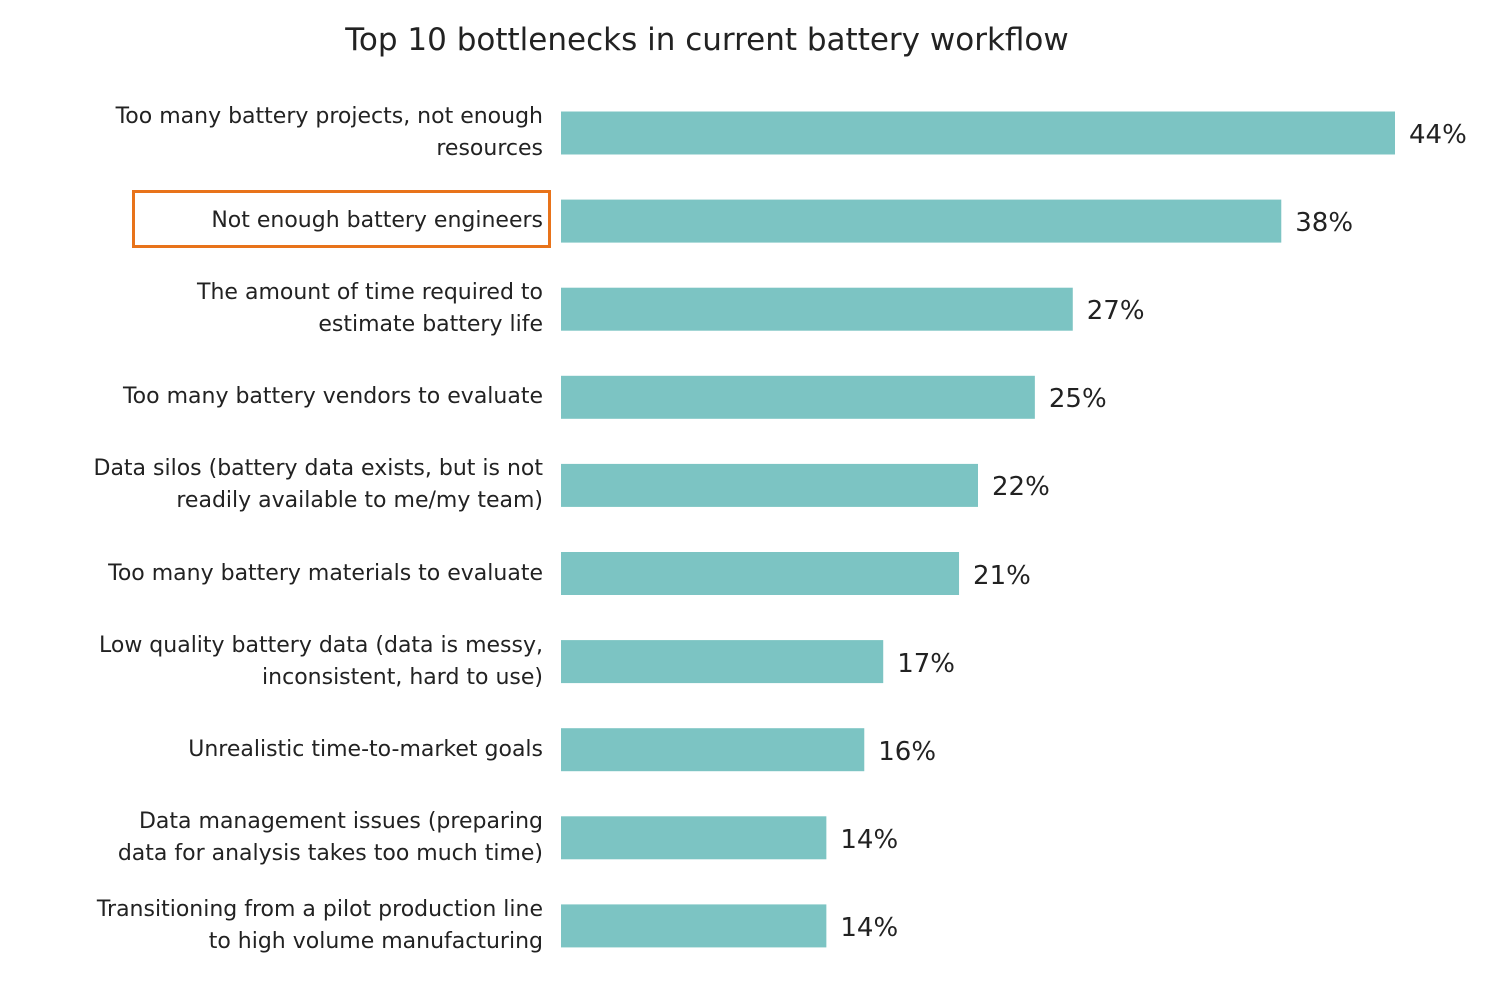  I want to click on value-label: 27%, so click(1115, 311).